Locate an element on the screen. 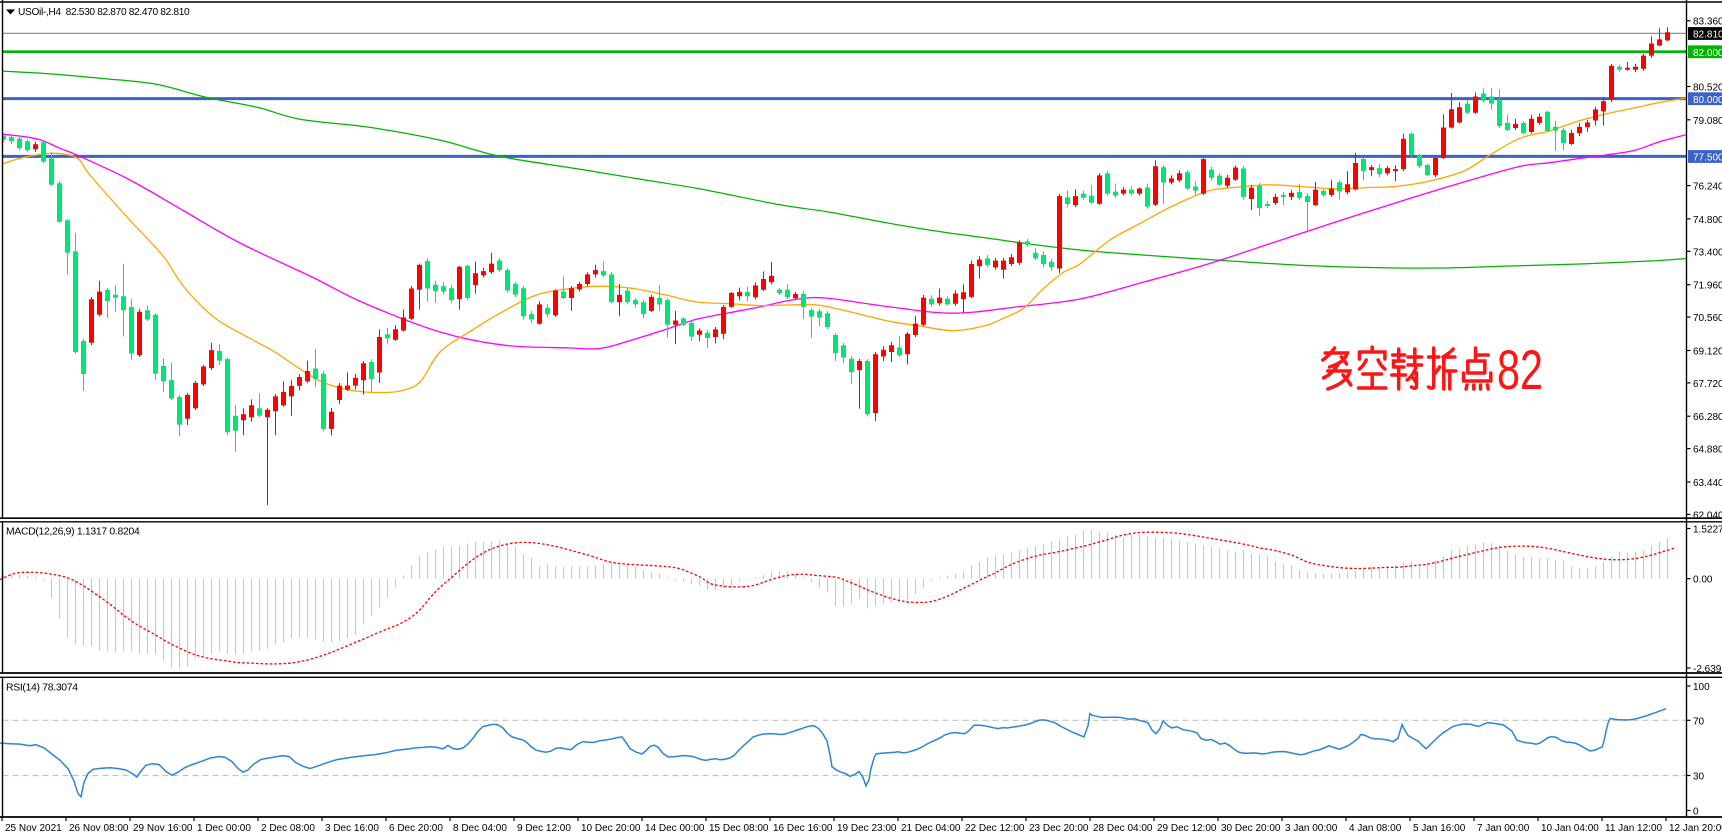 The width and height of the screenshot is (1722, 838). svg-text: 22 Dec 12:00 is located at coordinates (995, 828).